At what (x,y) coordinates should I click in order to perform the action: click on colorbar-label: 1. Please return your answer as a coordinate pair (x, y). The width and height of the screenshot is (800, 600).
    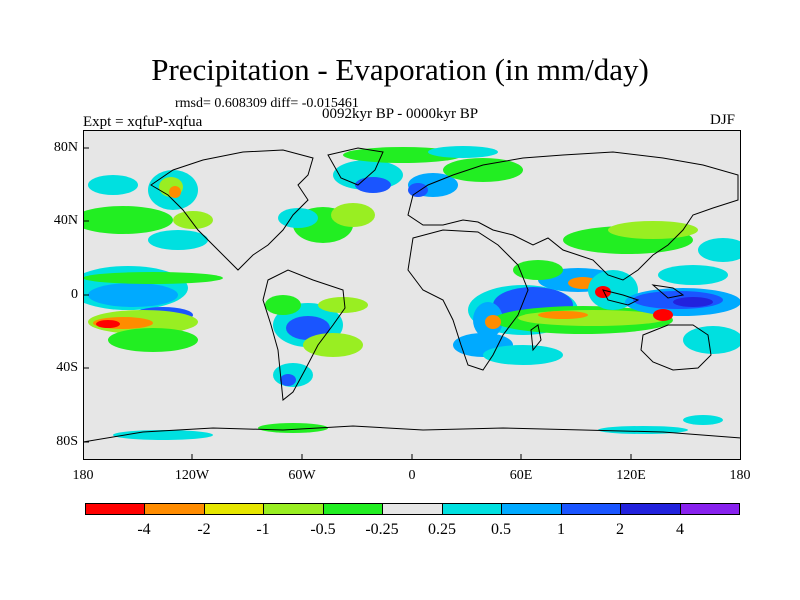
    Looking at the image, I should click on (561, 529).